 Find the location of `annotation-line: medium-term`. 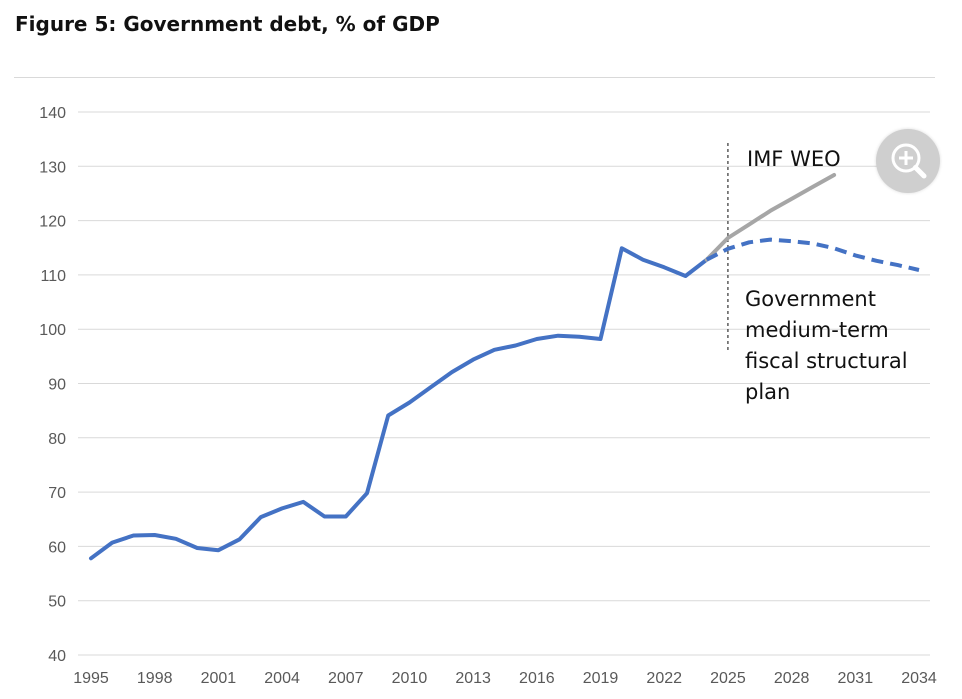

annotation-line: medium-term is located at coordinates (817, 330).